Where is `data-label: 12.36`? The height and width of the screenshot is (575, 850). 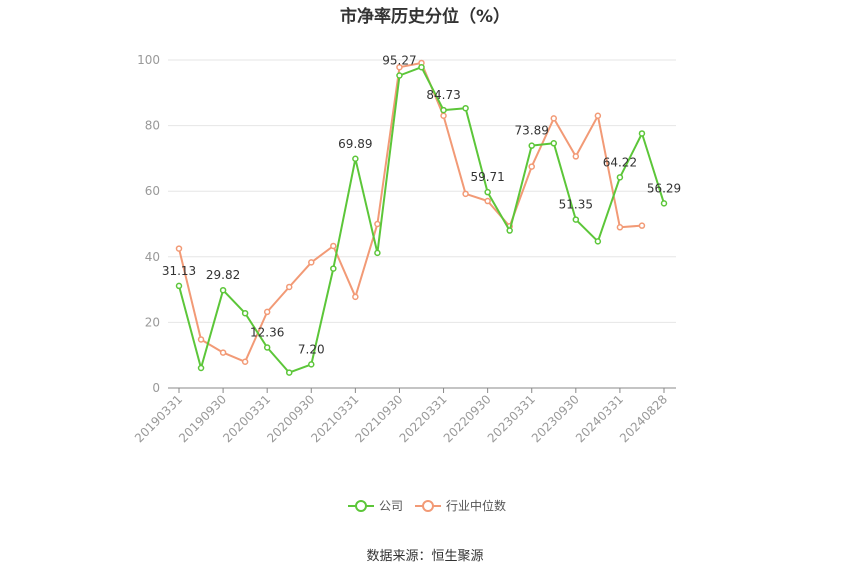 data-label: 12.36 is located at coordinates (267, 332).